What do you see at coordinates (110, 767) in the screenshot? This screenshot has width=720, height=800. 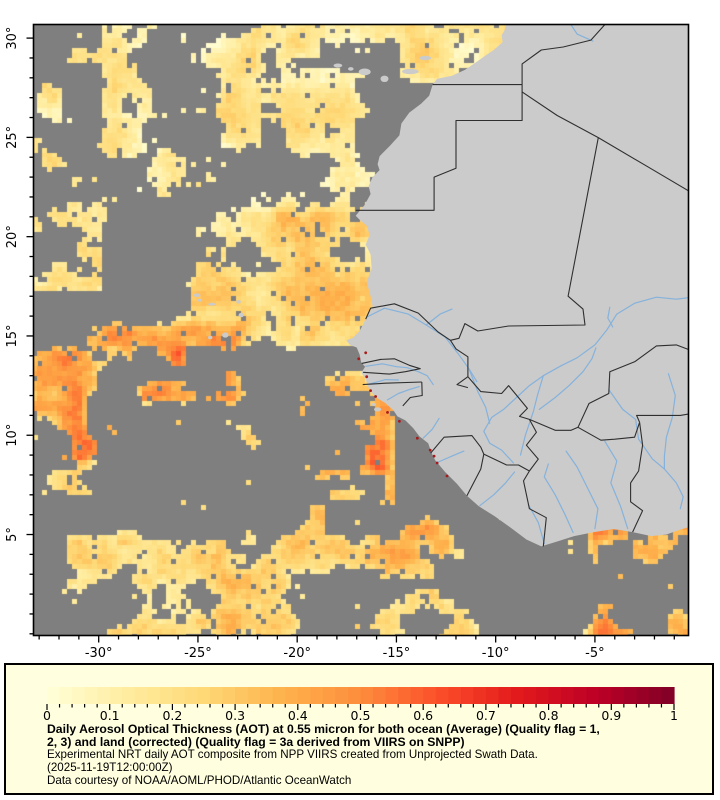 I see `legend-timestamp: (2025-11-19T12:00:00Z)` at bounding box center [110, 767].